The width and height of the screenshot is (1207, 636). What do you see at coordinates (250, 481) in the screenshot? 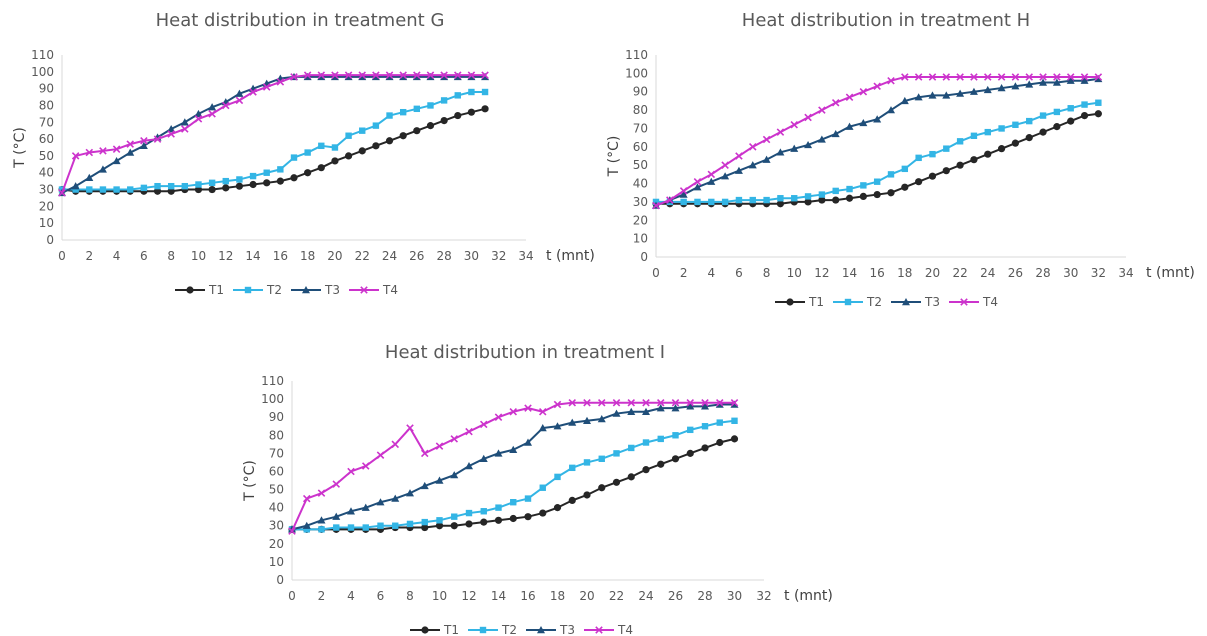
I see `y-axis-title: T (°C)` at bounding box center [250, 481].